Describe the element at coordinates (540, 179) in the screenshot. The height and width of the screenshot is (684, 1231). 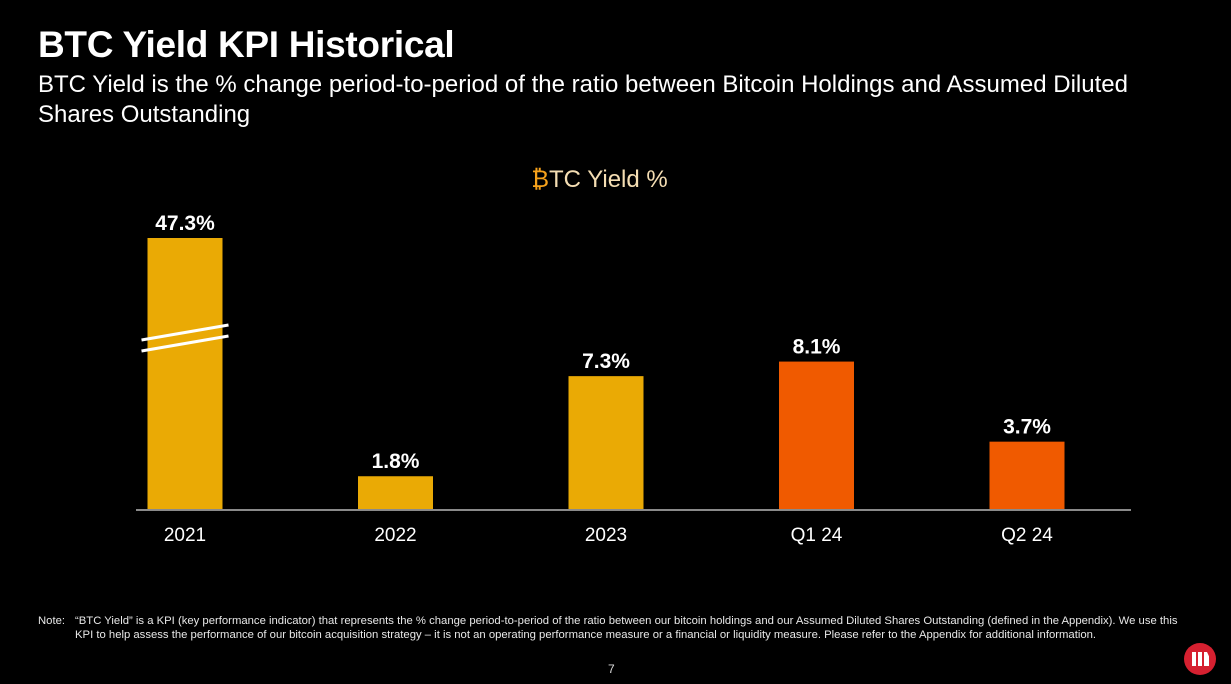
I see `bitcoin-symbol-icon: ₿` at that location.